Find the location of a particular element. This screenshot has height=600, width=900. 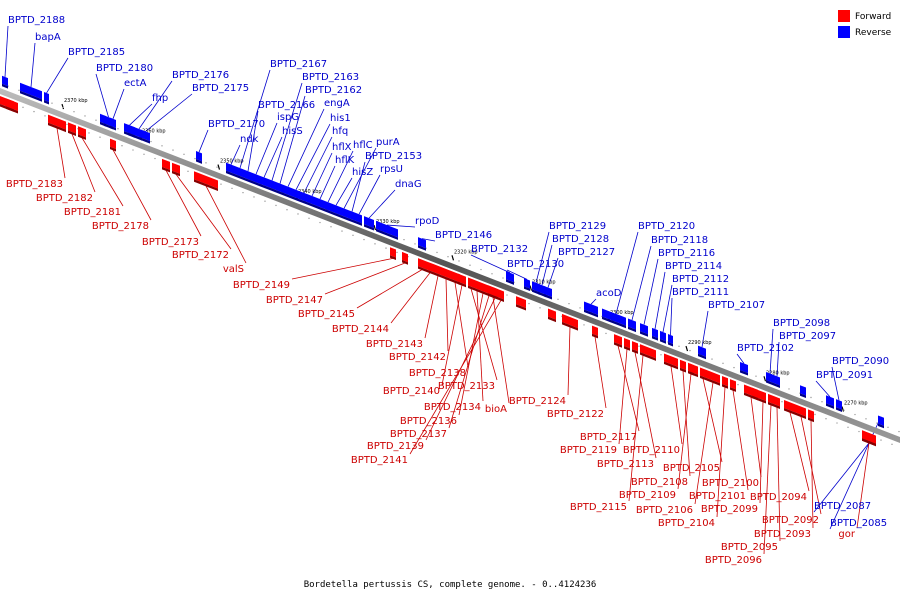

gene-label-bptd-2132: BPTD_2132 is located at coordinates (499, 249).